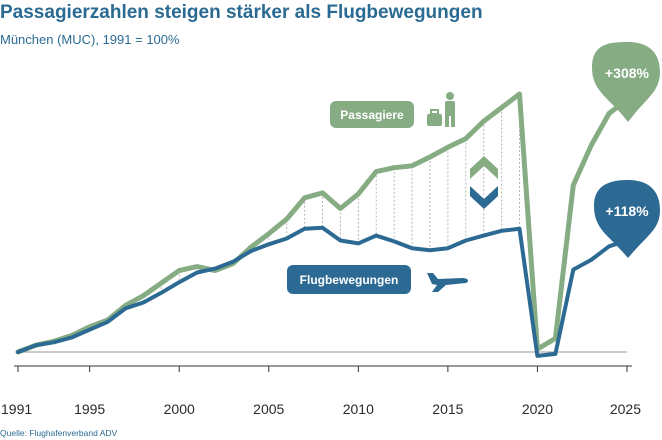 The image size is (662, 440). I want to click on traveler-with-suitcase-icon, so click(441, 109).